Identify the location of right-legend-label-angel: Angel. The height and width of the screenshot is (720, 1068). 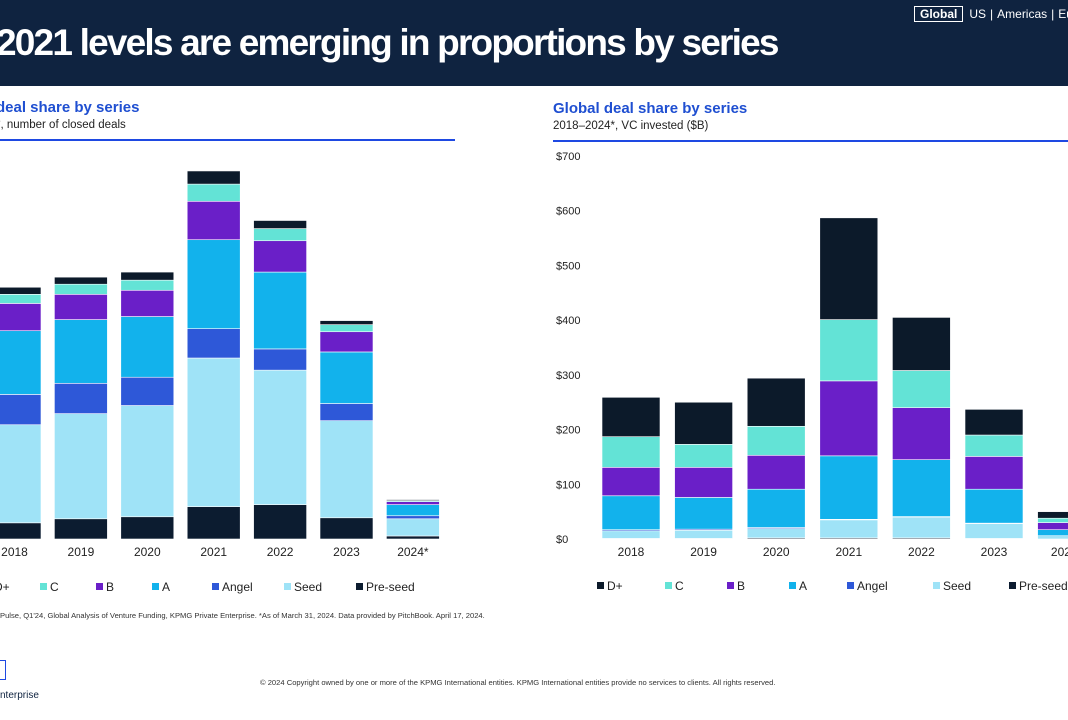
(872, 586).